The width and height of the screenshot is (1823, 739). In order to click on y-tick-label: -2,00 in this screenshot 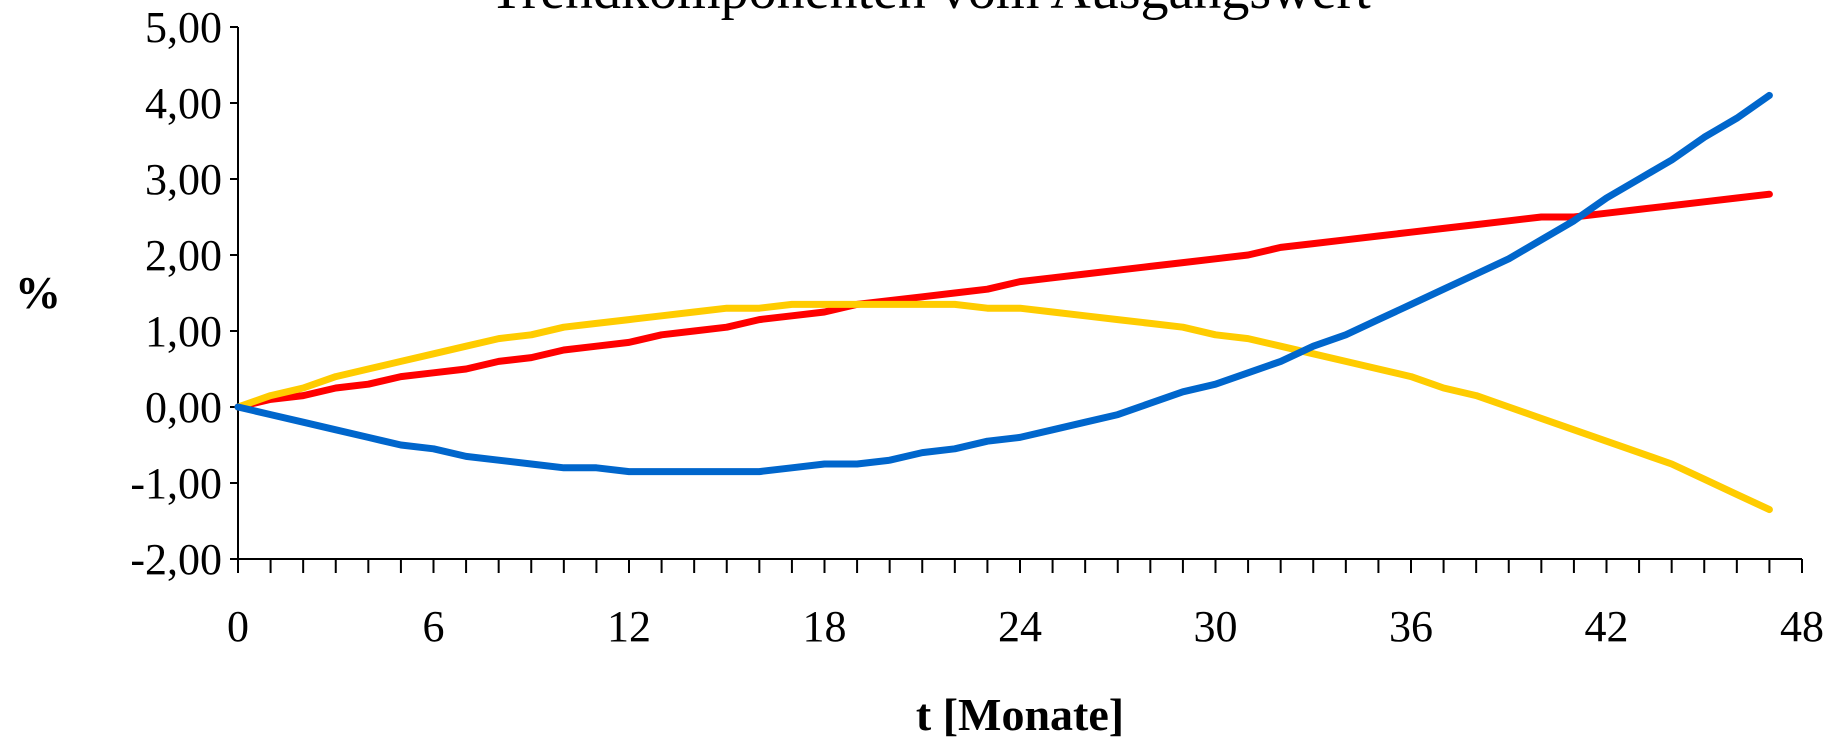, I will do `click(176, 559)`.